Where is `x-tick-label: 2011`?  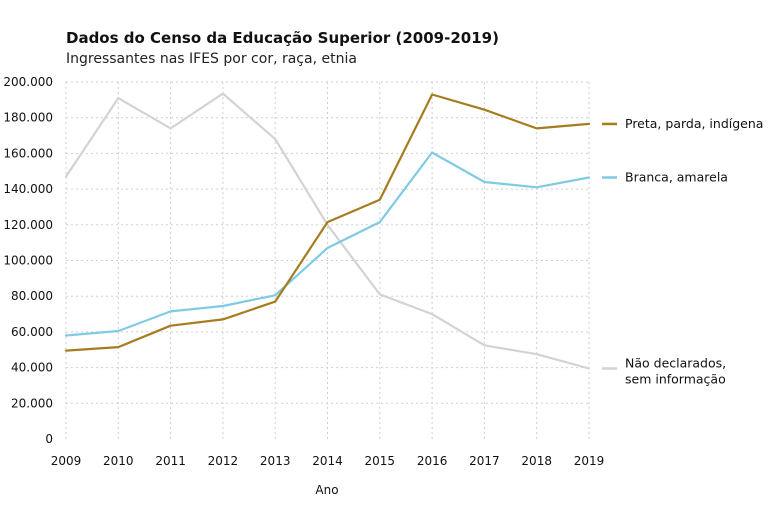 x-tick-label: 2011 is located at coordinates (170, 461).